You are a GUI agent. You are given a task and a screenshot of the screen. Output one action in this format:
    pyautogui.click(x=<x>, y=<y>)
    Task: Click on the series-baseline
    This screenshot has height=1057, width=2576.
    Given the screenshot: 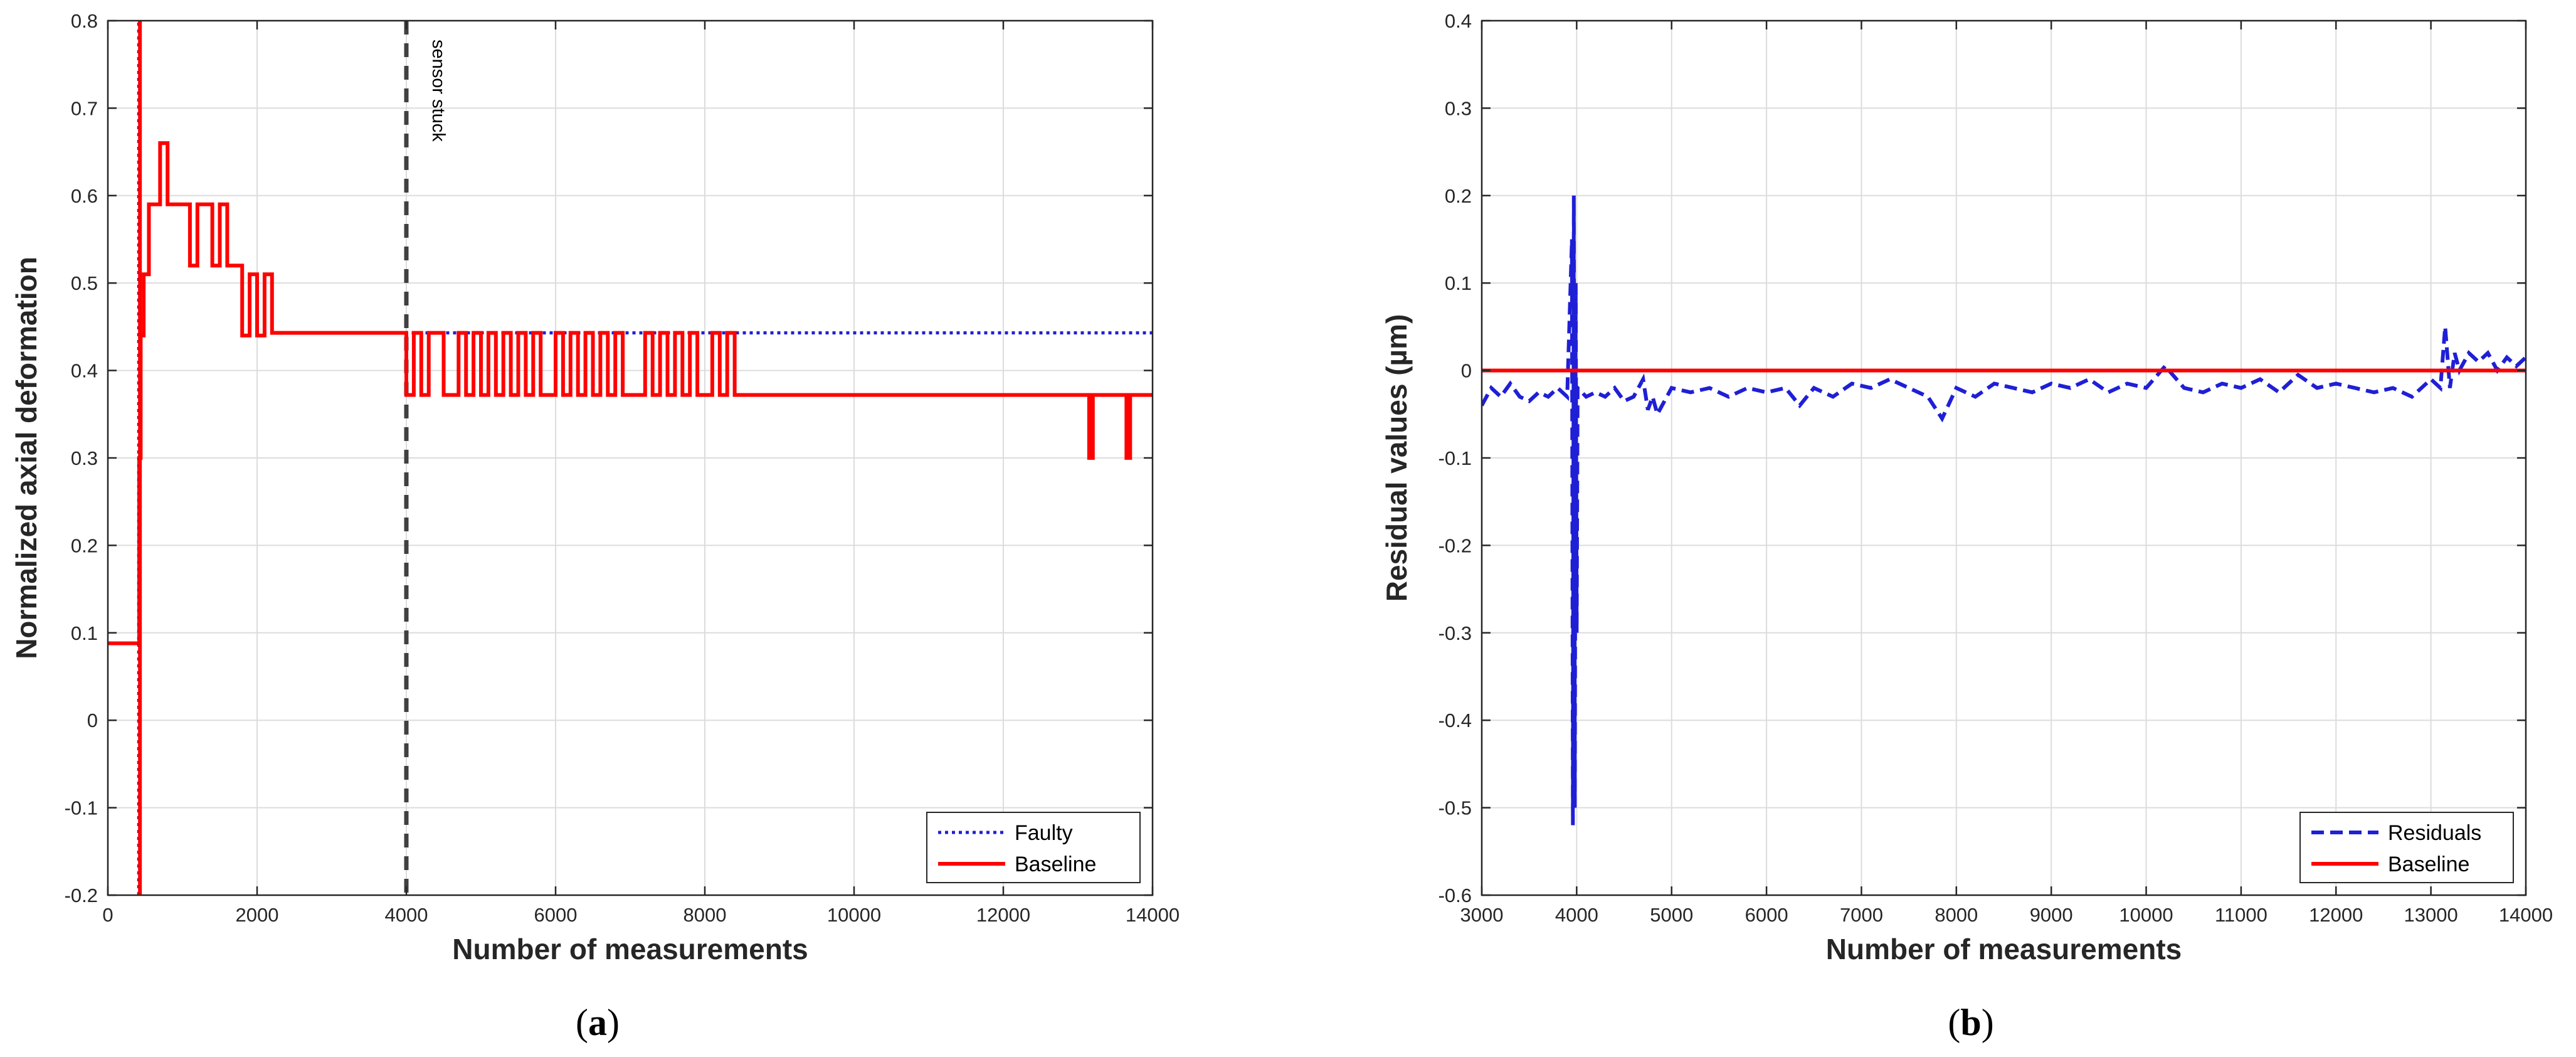 What is the action you would take?
    pyautogui.click(x=2004, y=370)
    